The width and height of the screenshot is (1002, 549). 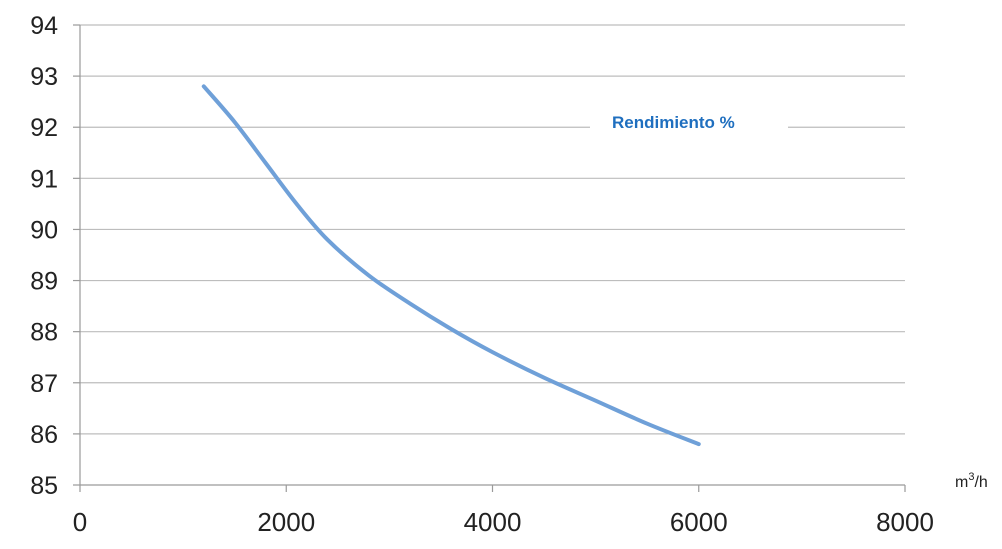 I want to click on y-tick-label-92: 92, so click(x=44, y=128).